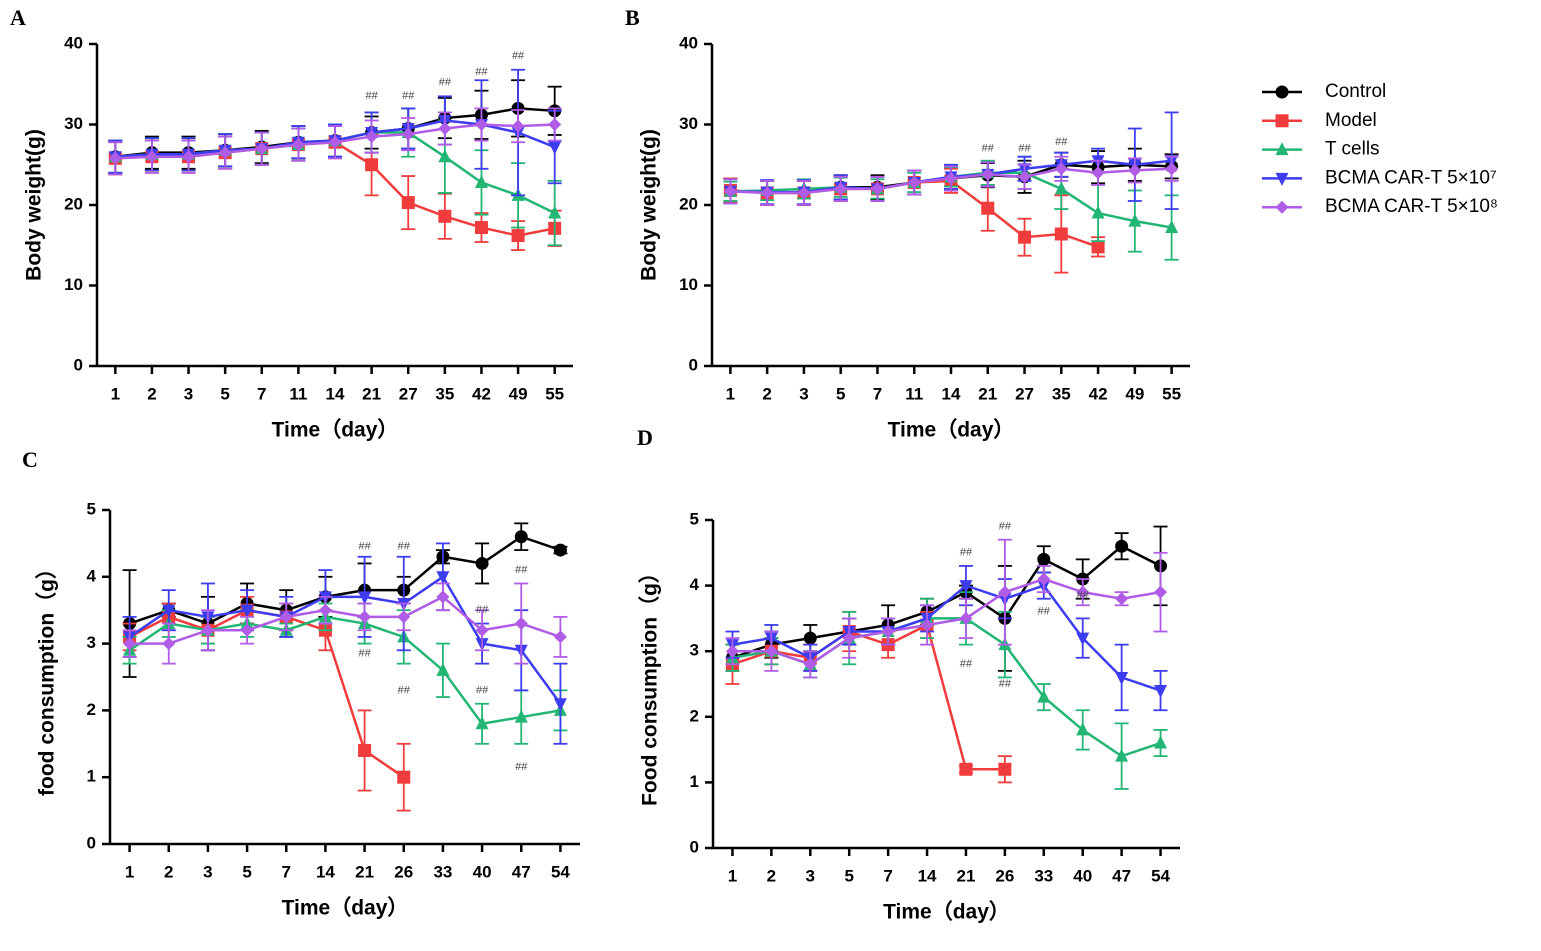  What do you see at coordinates (688, 123) in the screenshot?
I see `y-tick-label: 30` at bounding box center [688, 123].